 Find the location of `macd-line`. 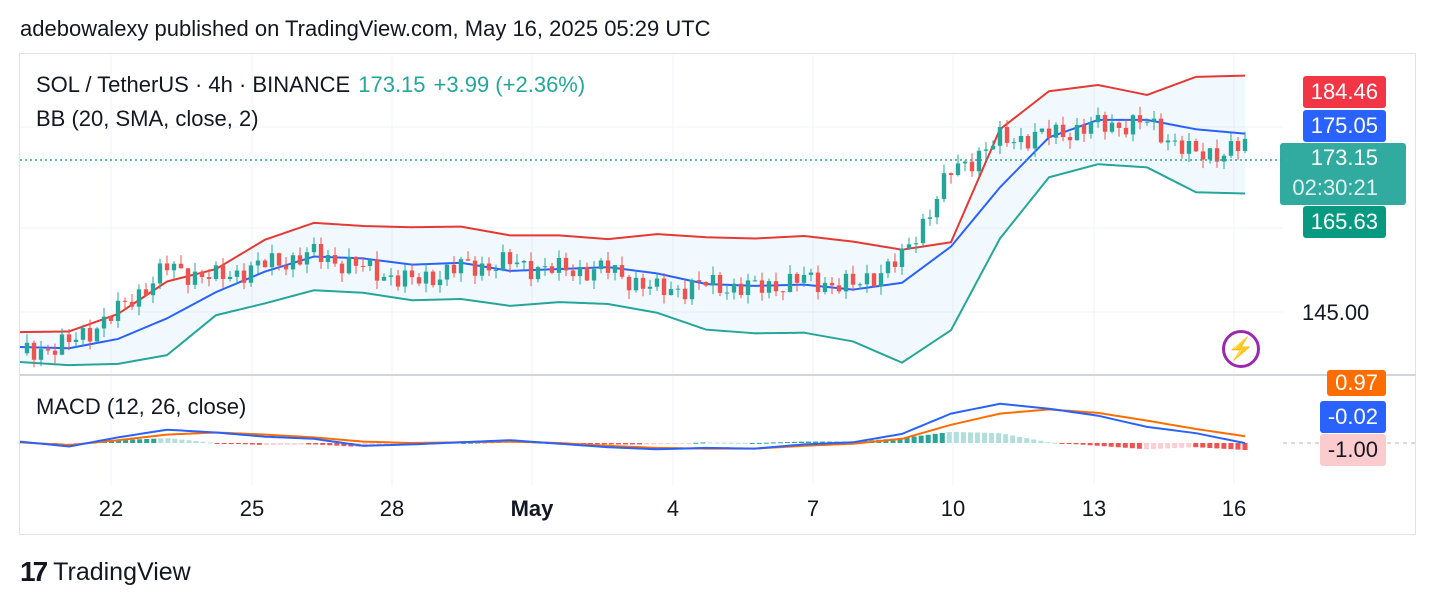

macd-line is located at coordinates (632, 426).